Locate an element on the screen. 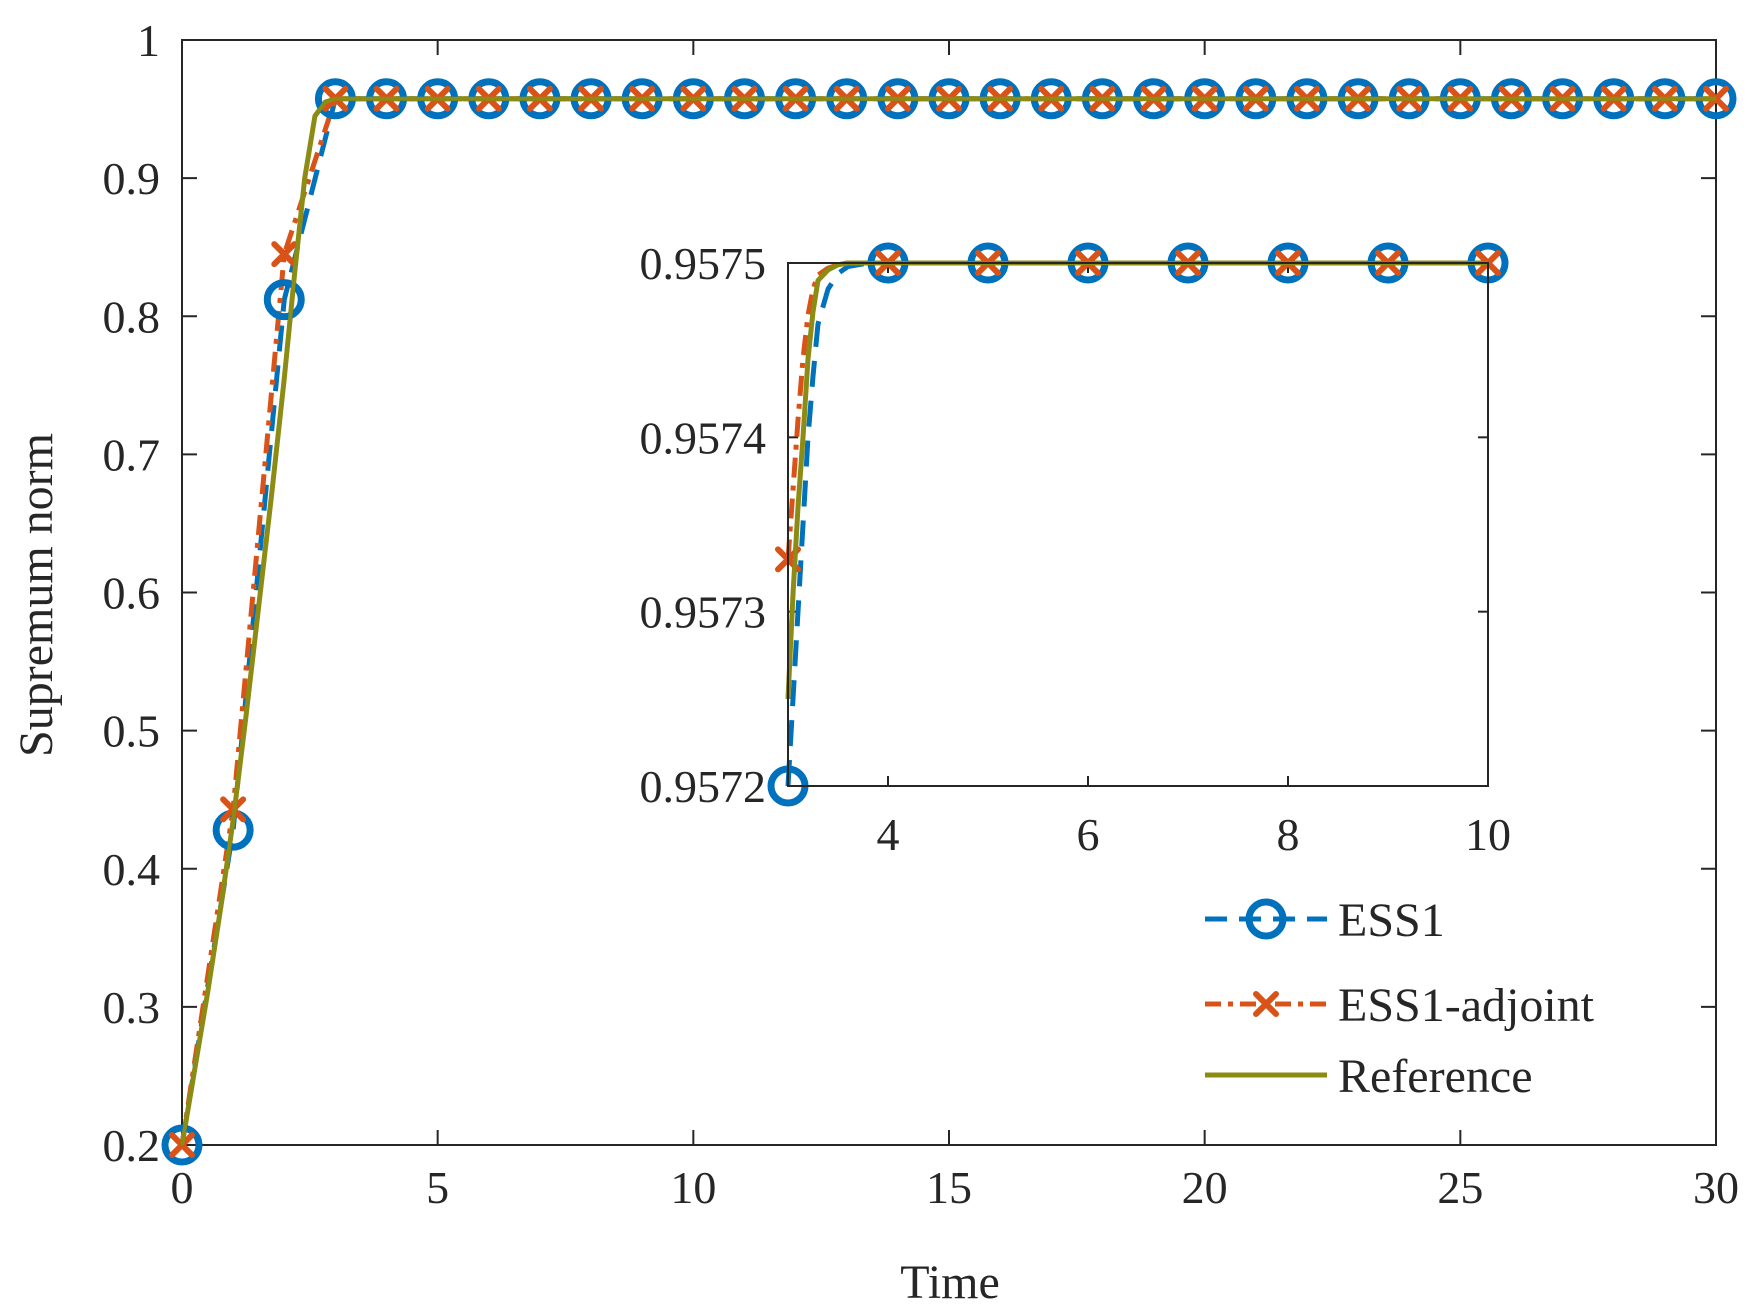  x-tick-label: 25 is located at coordinates (1460, 1187).